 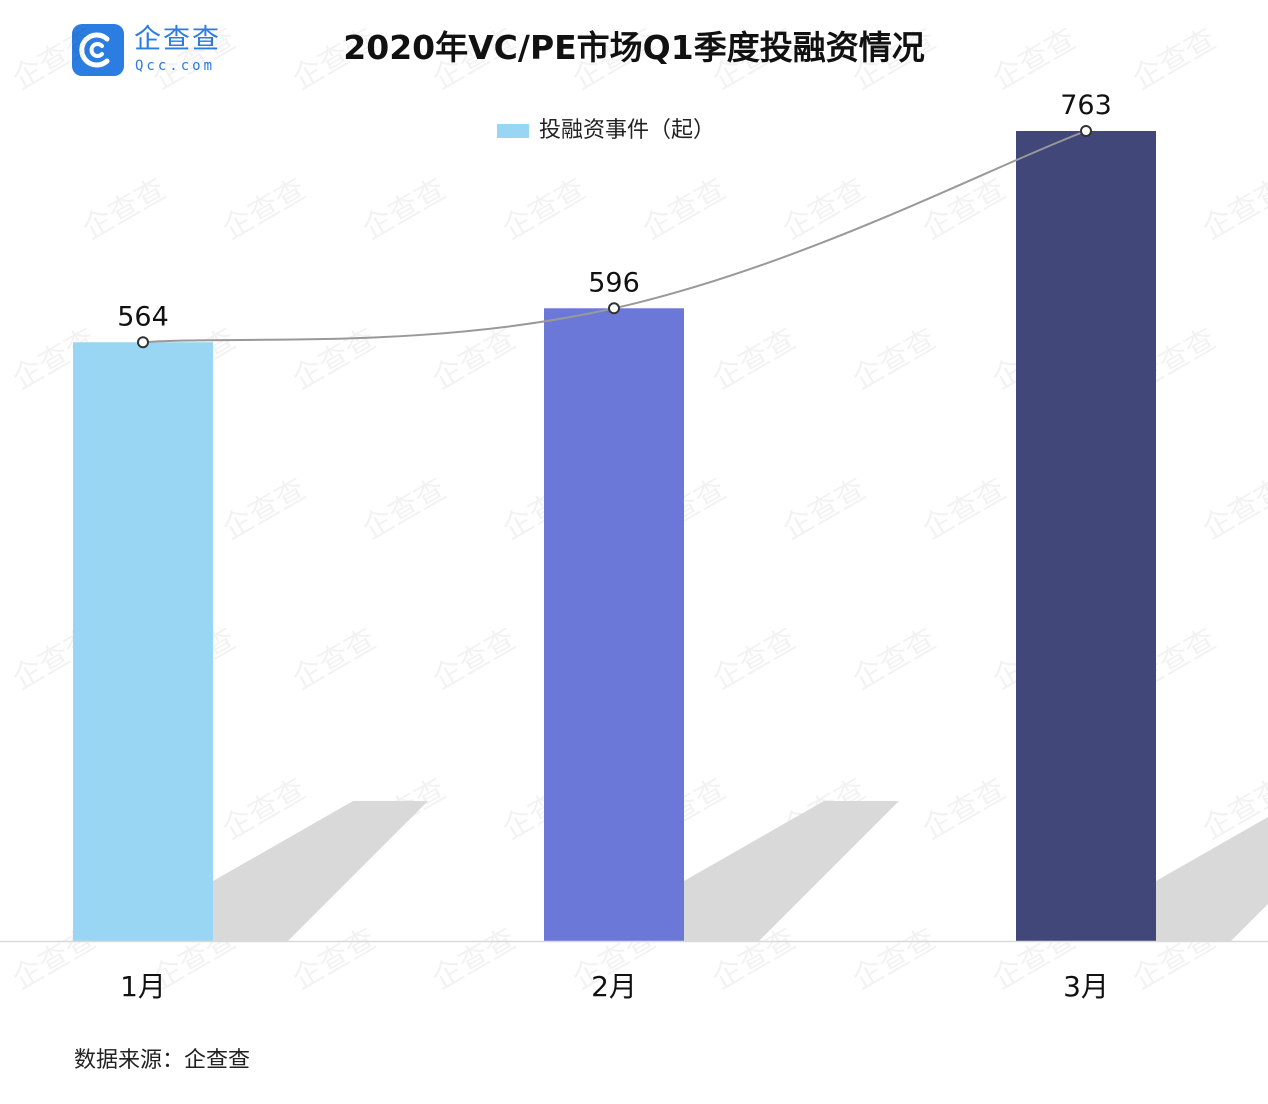 I want to click on qcc-logo-icon, so click(x=98, y=50).